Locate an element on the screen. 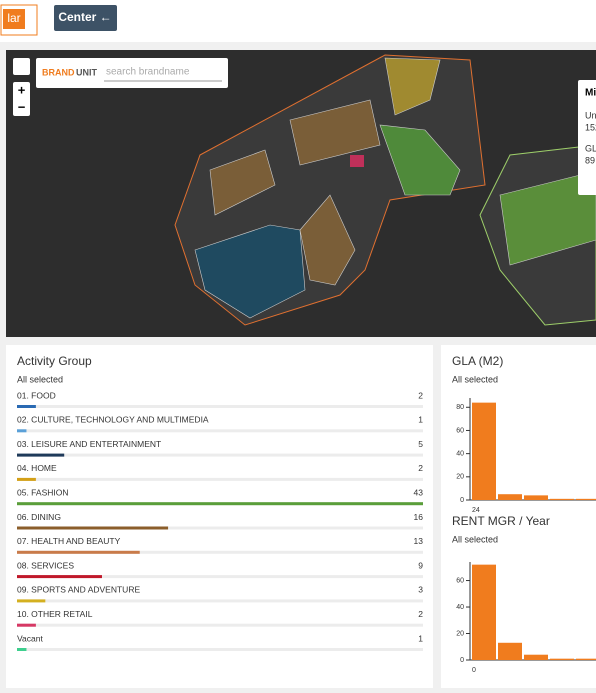 The image size is (596, 693). logo-mark is located at coordinates (14, 19).